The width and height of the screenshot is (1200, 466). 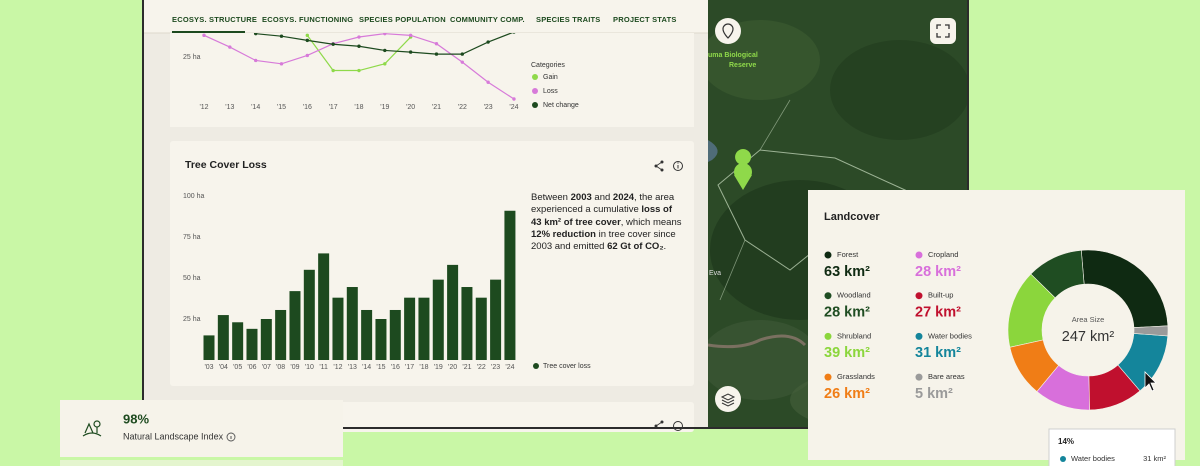 What do you see at coordinates (309, 367) in the screenshot?
I see `x-tick-label: '10` at bounding box center [309, 367].